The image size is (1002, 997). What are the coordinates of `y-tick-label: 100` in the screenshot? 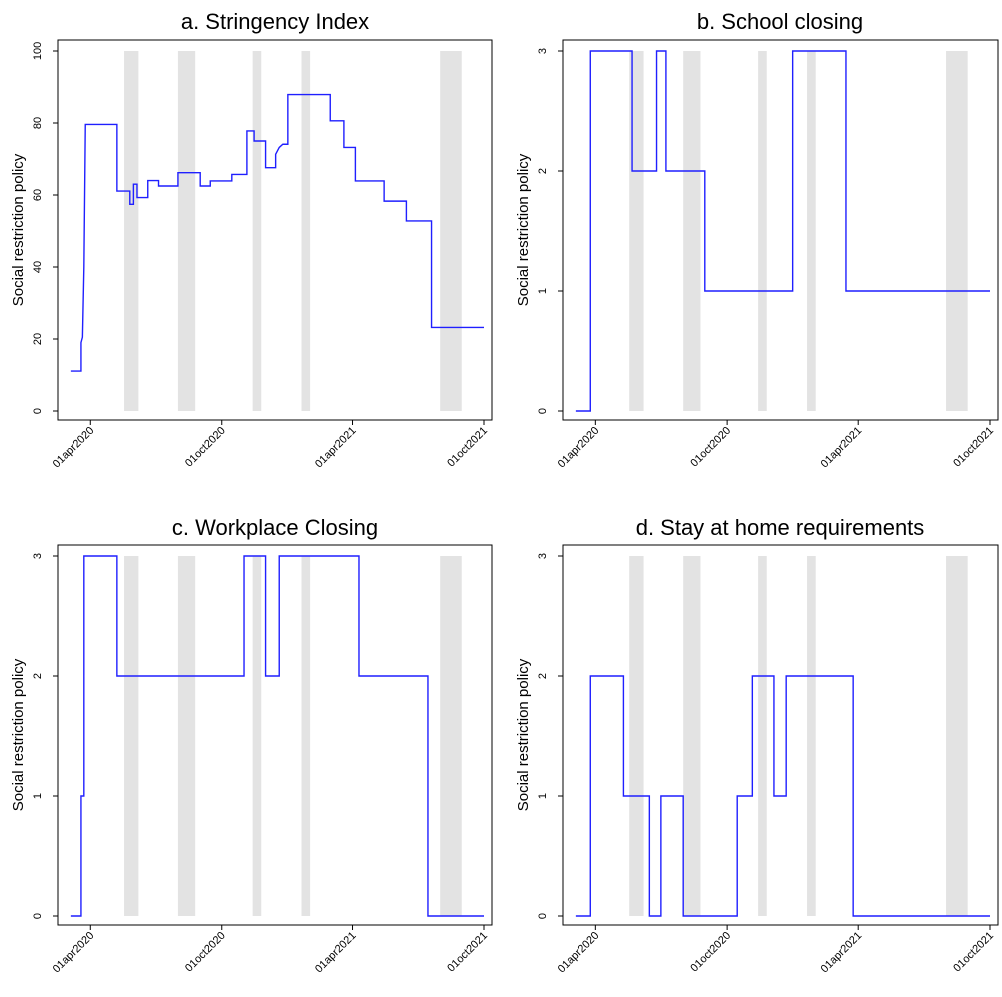 It's located at (38, 51).